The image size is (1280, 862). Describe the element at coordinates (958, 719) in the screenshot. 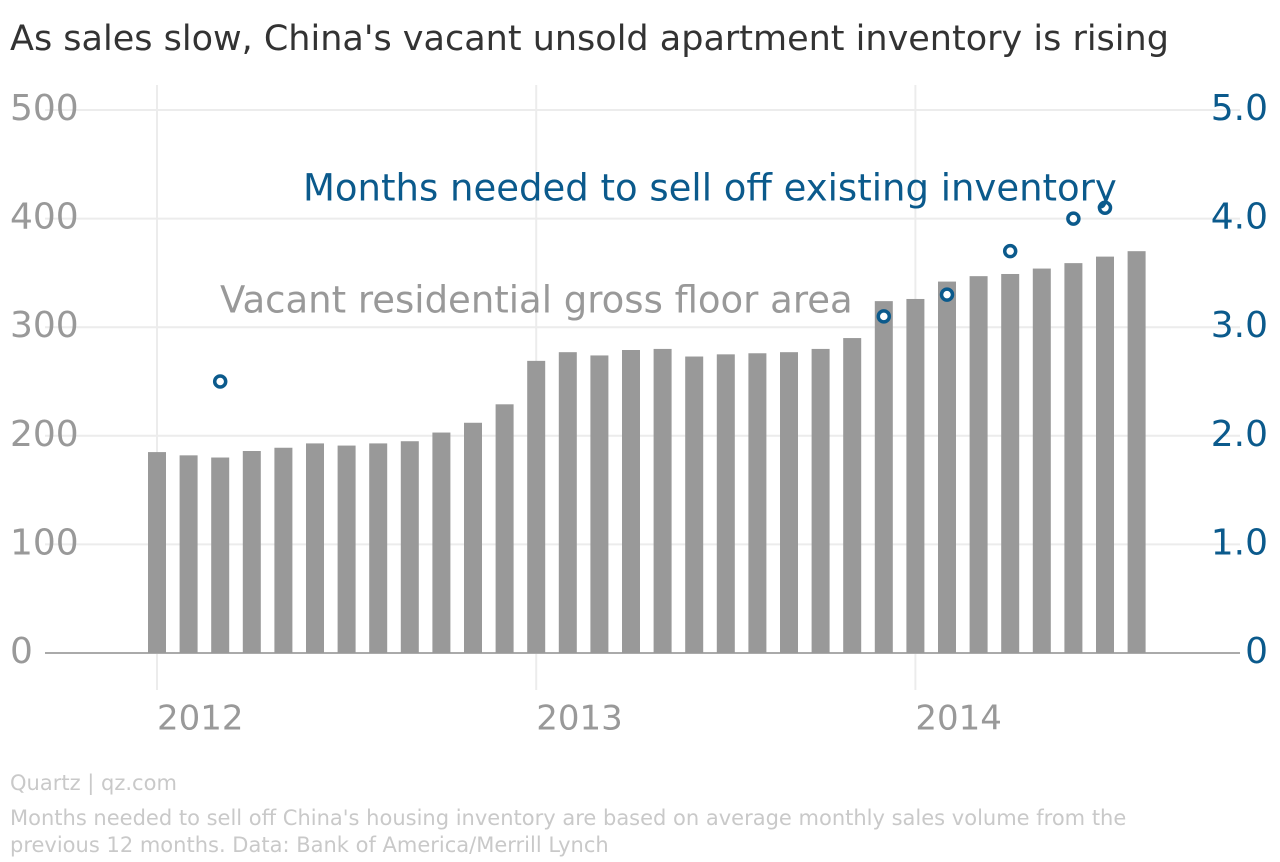

I see `x-tick-label: 2014` at that location.